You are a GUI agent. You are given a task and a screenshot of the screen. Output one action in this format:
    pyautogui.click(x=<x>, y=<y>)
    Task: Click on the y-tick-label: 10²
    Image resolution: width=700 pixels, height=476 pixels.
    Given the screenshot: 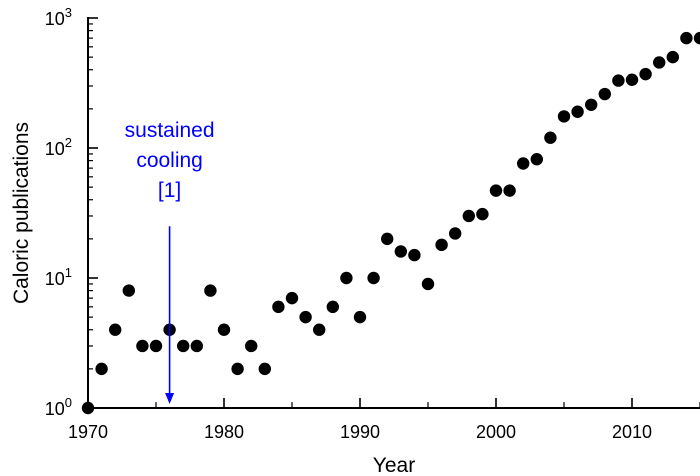 What is the action you would take?
    pyautogui.click(x=58, y=147)
    